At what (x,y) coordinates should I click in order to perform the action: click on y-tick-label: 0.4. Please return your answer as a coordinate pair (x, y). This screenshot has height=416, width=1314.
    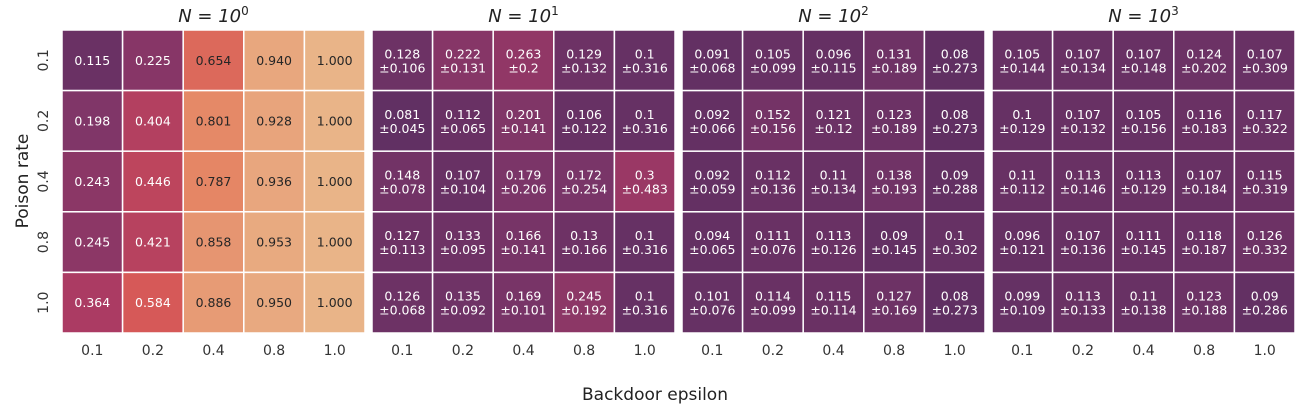
    Looking at the image, I should click on (44, 181).